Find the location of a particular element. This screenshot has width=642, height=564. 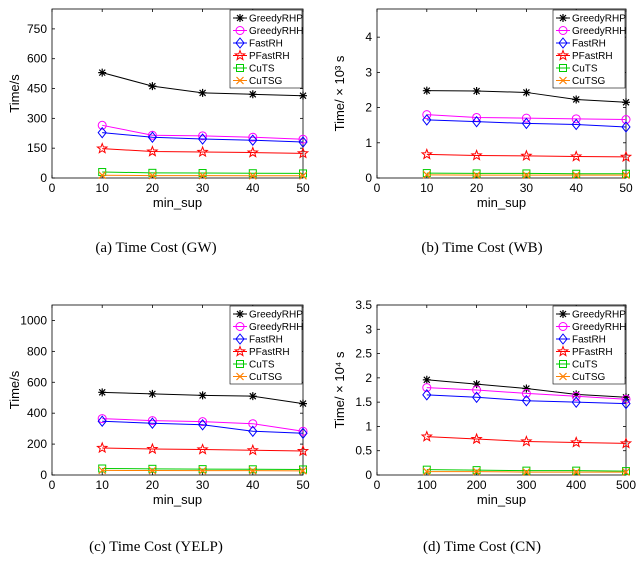

y-tick-label: 750 is located at coordinates (37, 29).